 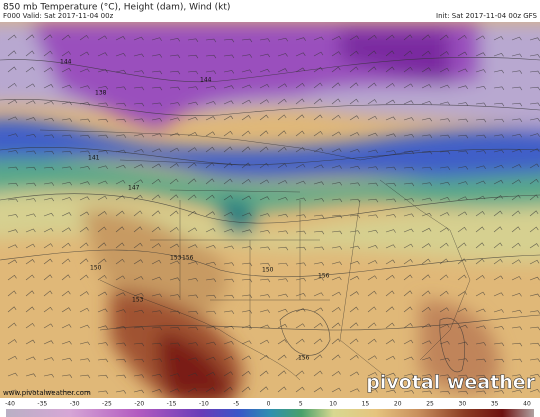 I want to click on colorbar-tick-label: -10, so click(x=204, y=404).